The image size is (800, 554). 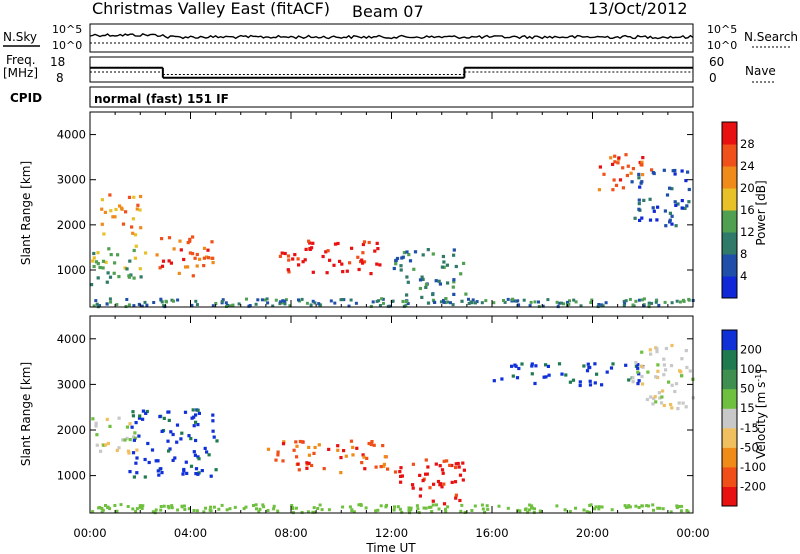 I want to click on date-title: 13/Oct/2012, so click(x=638, y=9).